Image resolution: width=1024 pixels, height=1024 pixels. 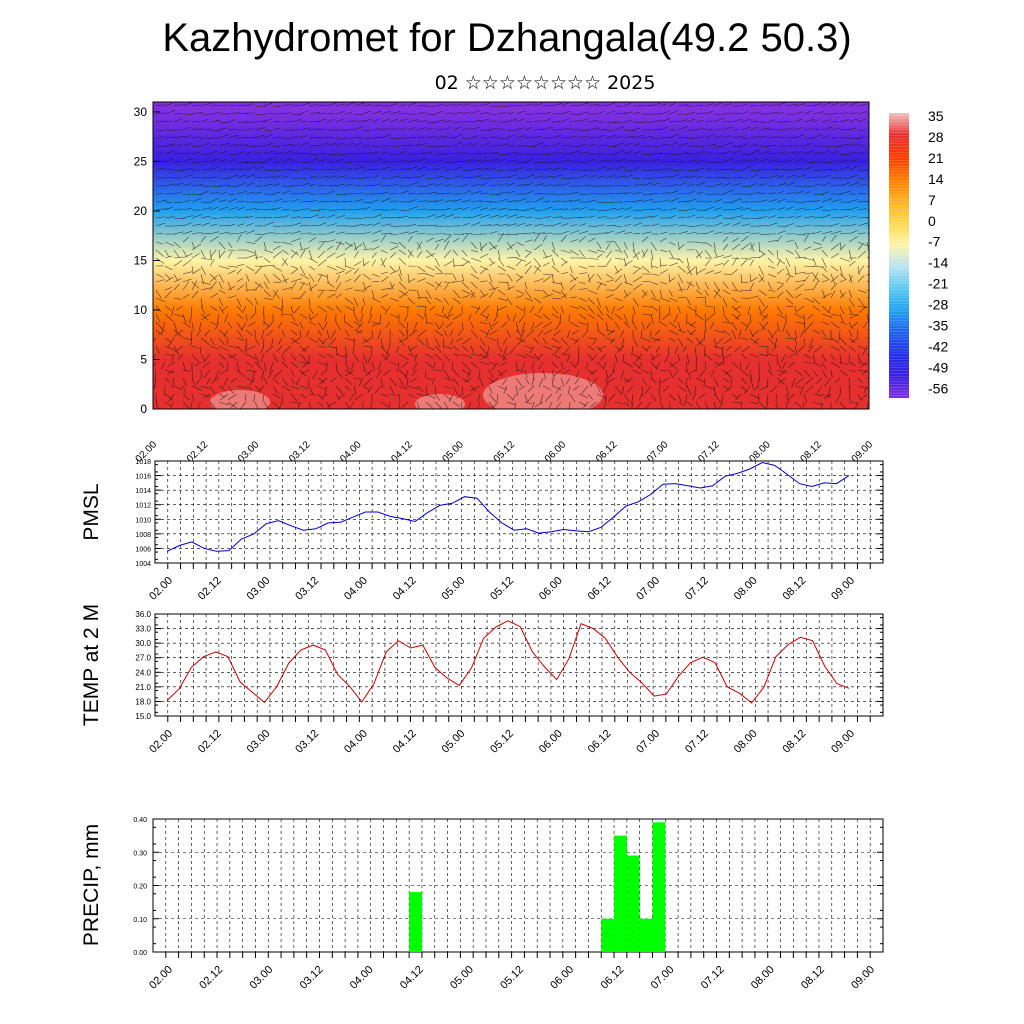 What do you see at coordinates (932, 200) in the screenshot?
I see `colorbar-label: 7` at bounding box center [932, 200].